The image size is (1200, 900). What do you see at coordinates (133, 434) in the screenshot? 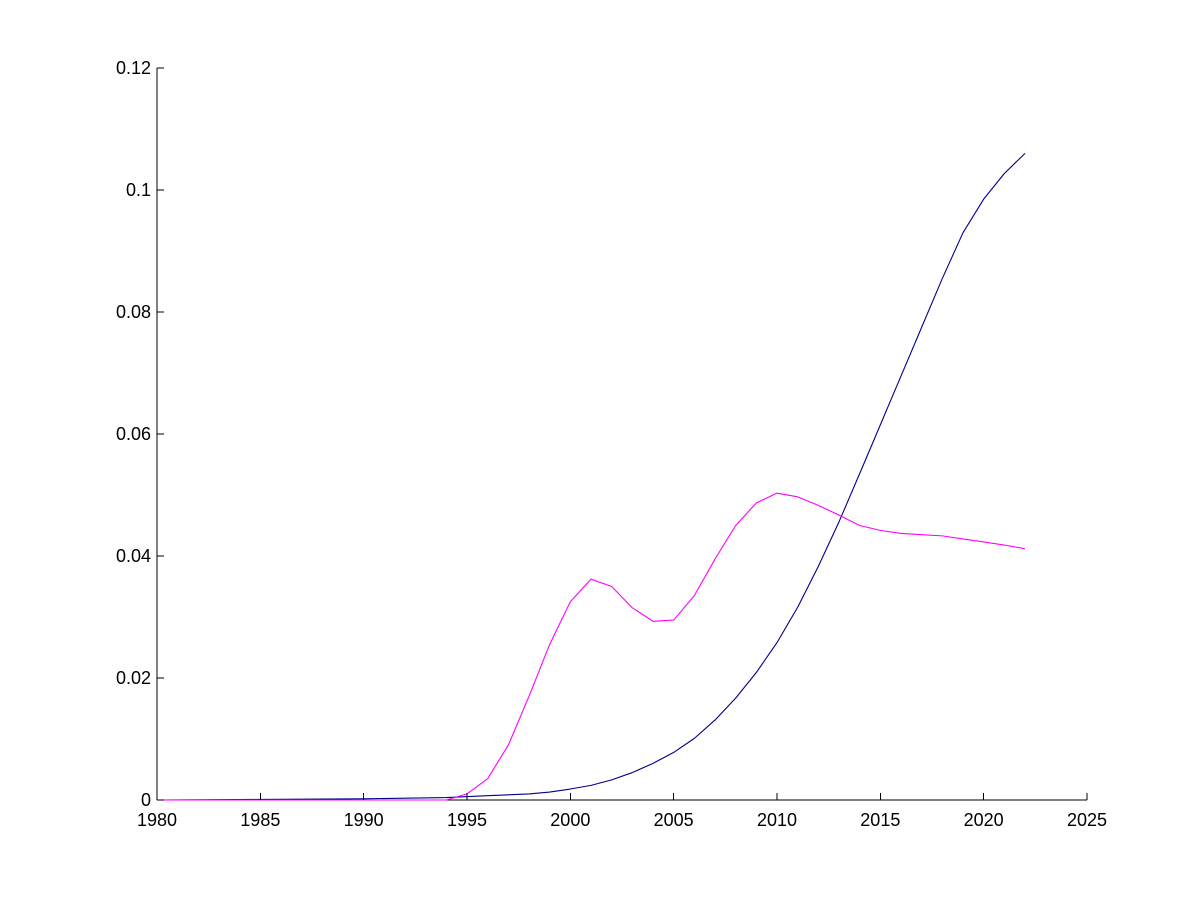
I see `y-tick-label: 0.06` at bounding box center [133, 434].